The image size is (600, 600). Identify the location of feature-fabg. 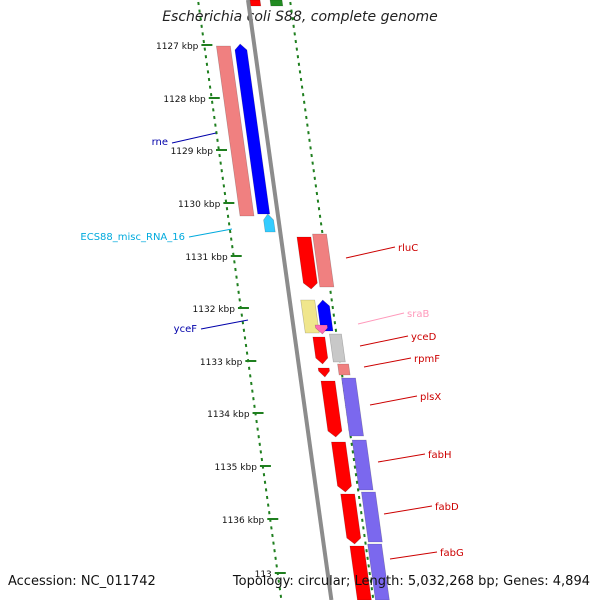
(360, 572).